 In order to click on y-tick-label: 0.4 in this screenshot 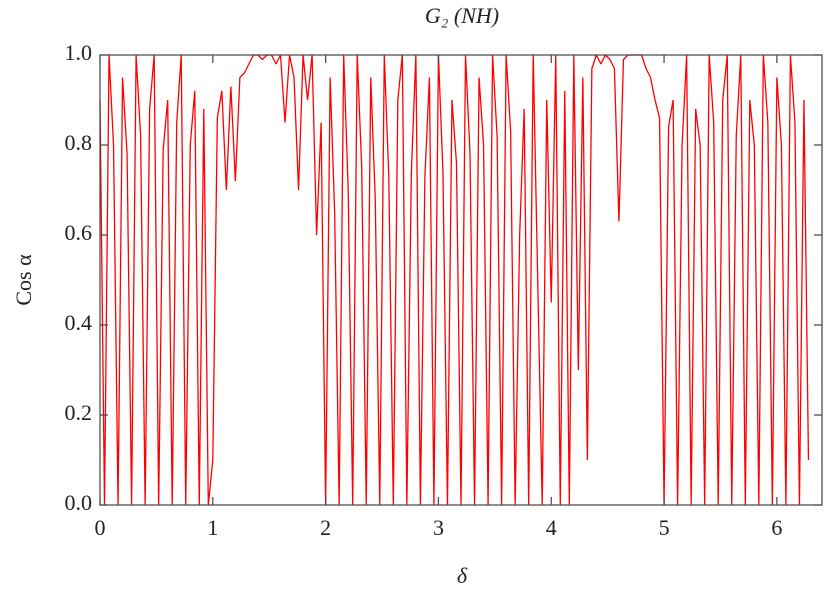, I will do `click(79, 322)`.